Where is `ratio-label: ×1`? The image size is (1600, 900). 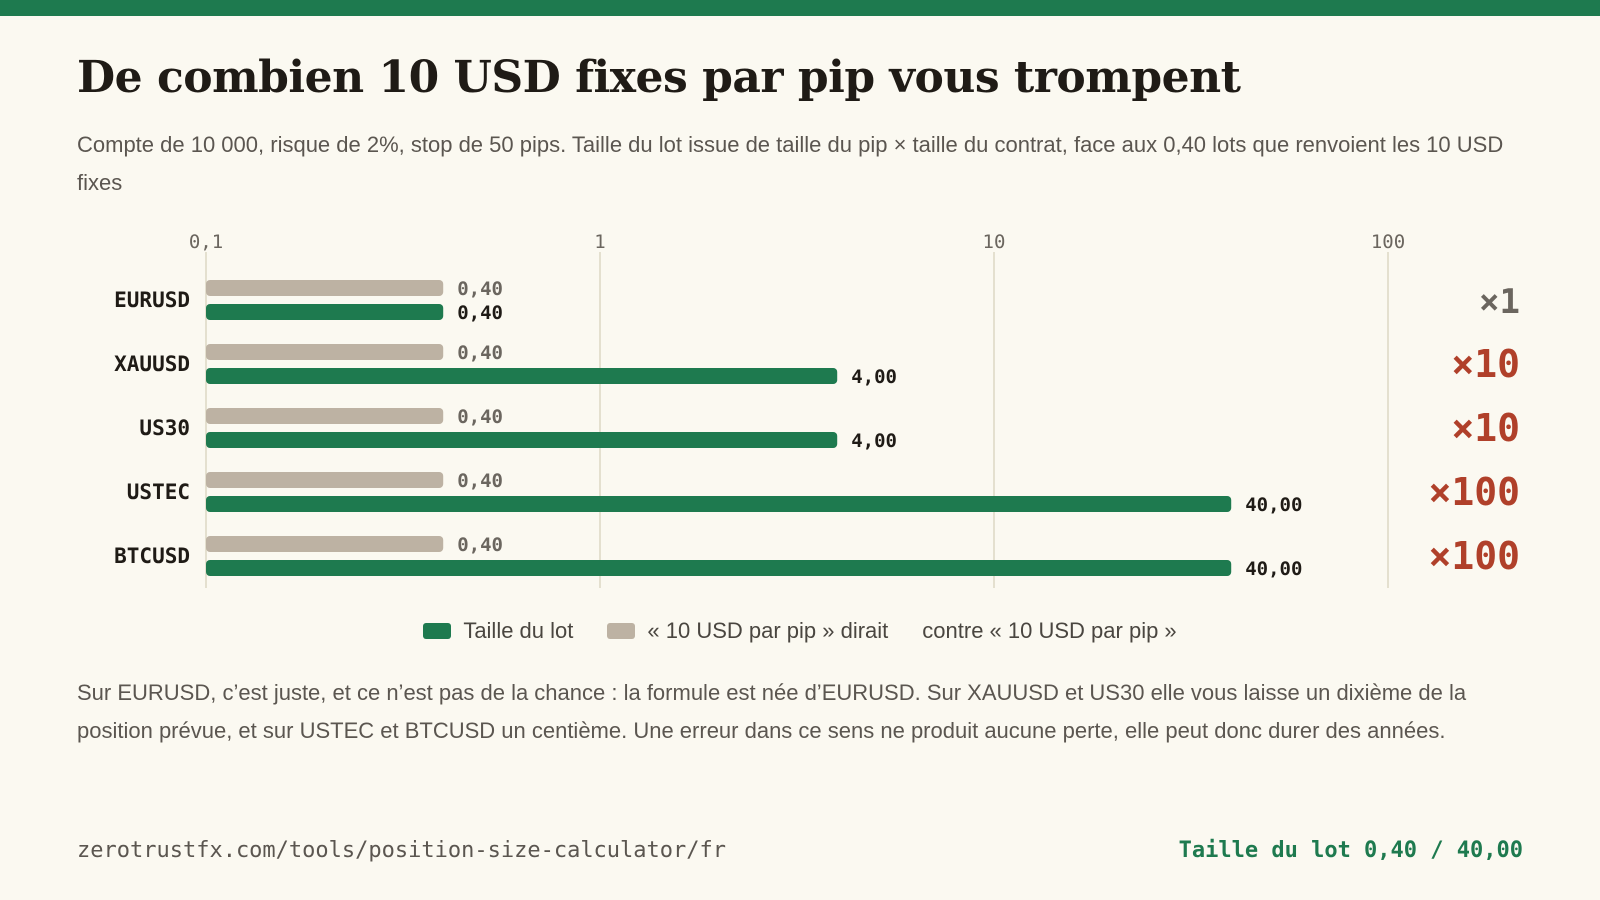
ratio-label: ×1 is located at coordinates (1499, 302).